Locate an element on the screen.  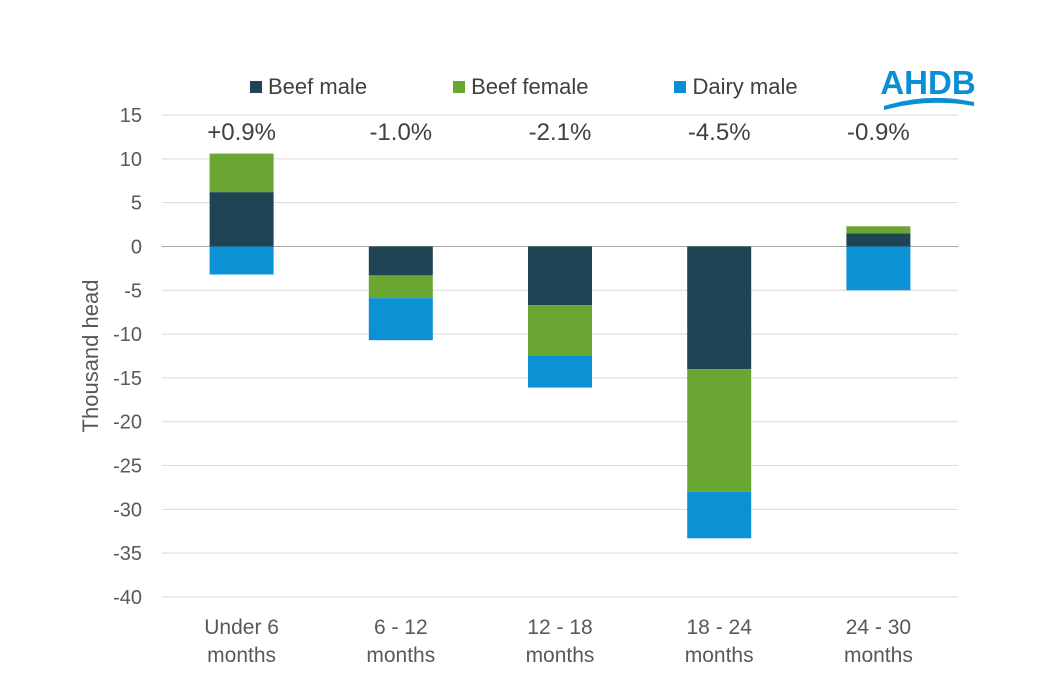
percent-change-label: -0.9% is located at coordinates (878, 132).